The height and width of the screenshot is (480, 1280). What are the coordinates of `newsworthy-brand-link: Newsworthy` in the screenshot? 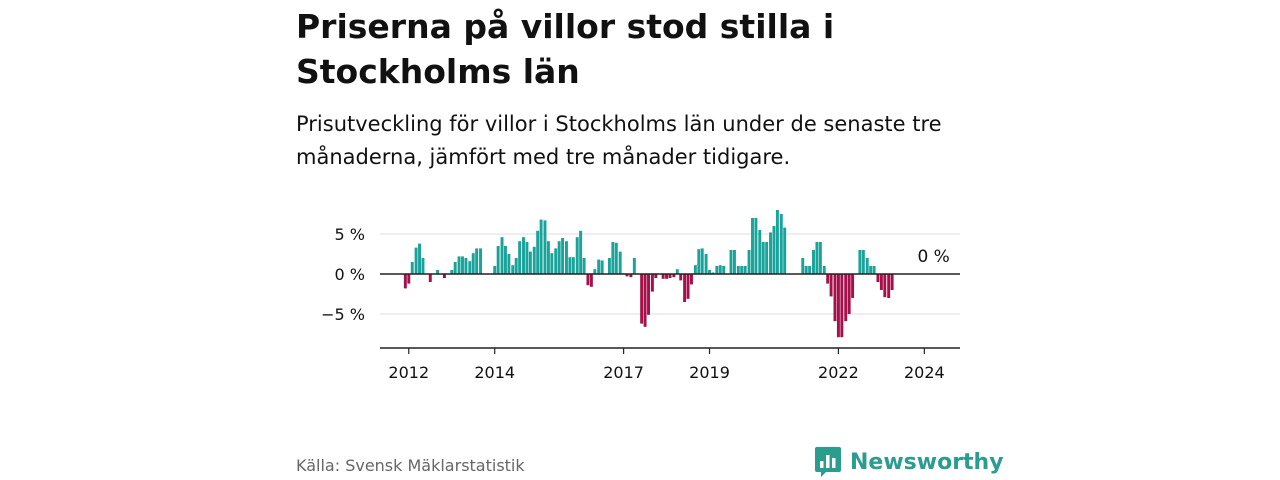 It's located at (909, 462).